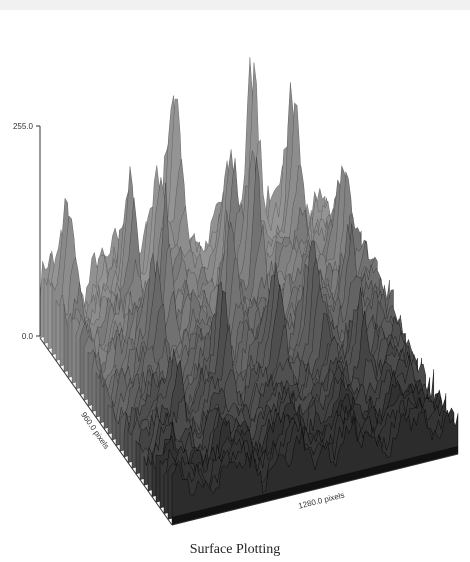 The height and width of the screenshot is (562, 470). I want to click on surface-front-edge, so click(315, 485).